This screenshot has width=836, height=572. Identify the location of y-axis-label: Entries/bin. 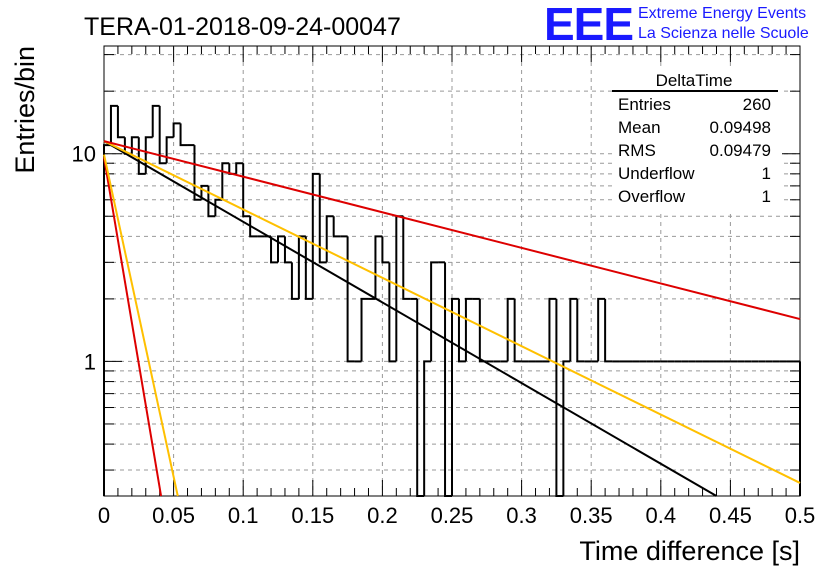
(25, 110).